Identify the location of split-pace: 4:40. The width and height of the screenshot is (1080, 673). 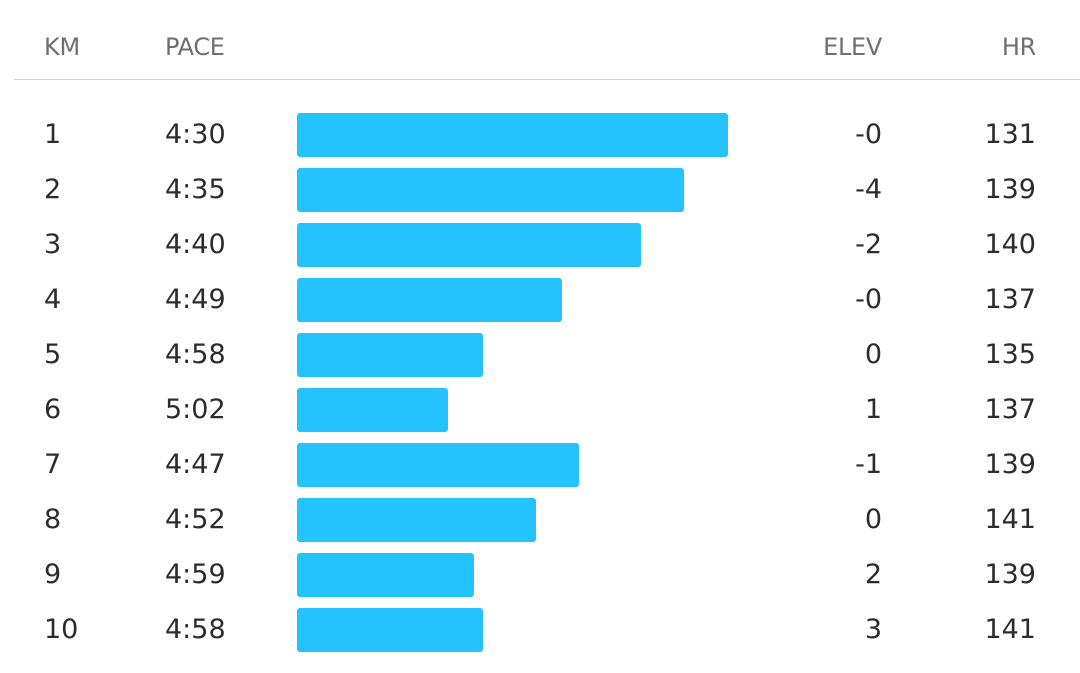
(195, 244).